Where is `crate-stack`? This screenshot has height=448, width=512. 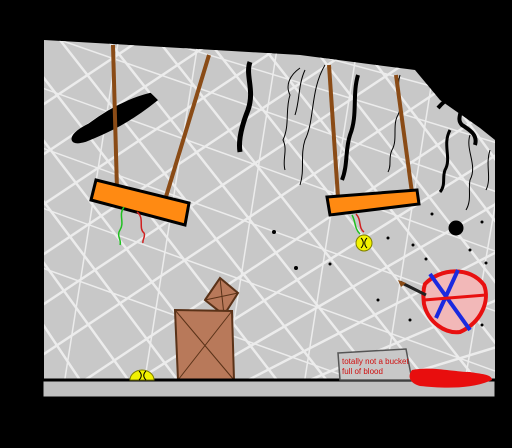
crate-stack is located at coordinates (206, 328).